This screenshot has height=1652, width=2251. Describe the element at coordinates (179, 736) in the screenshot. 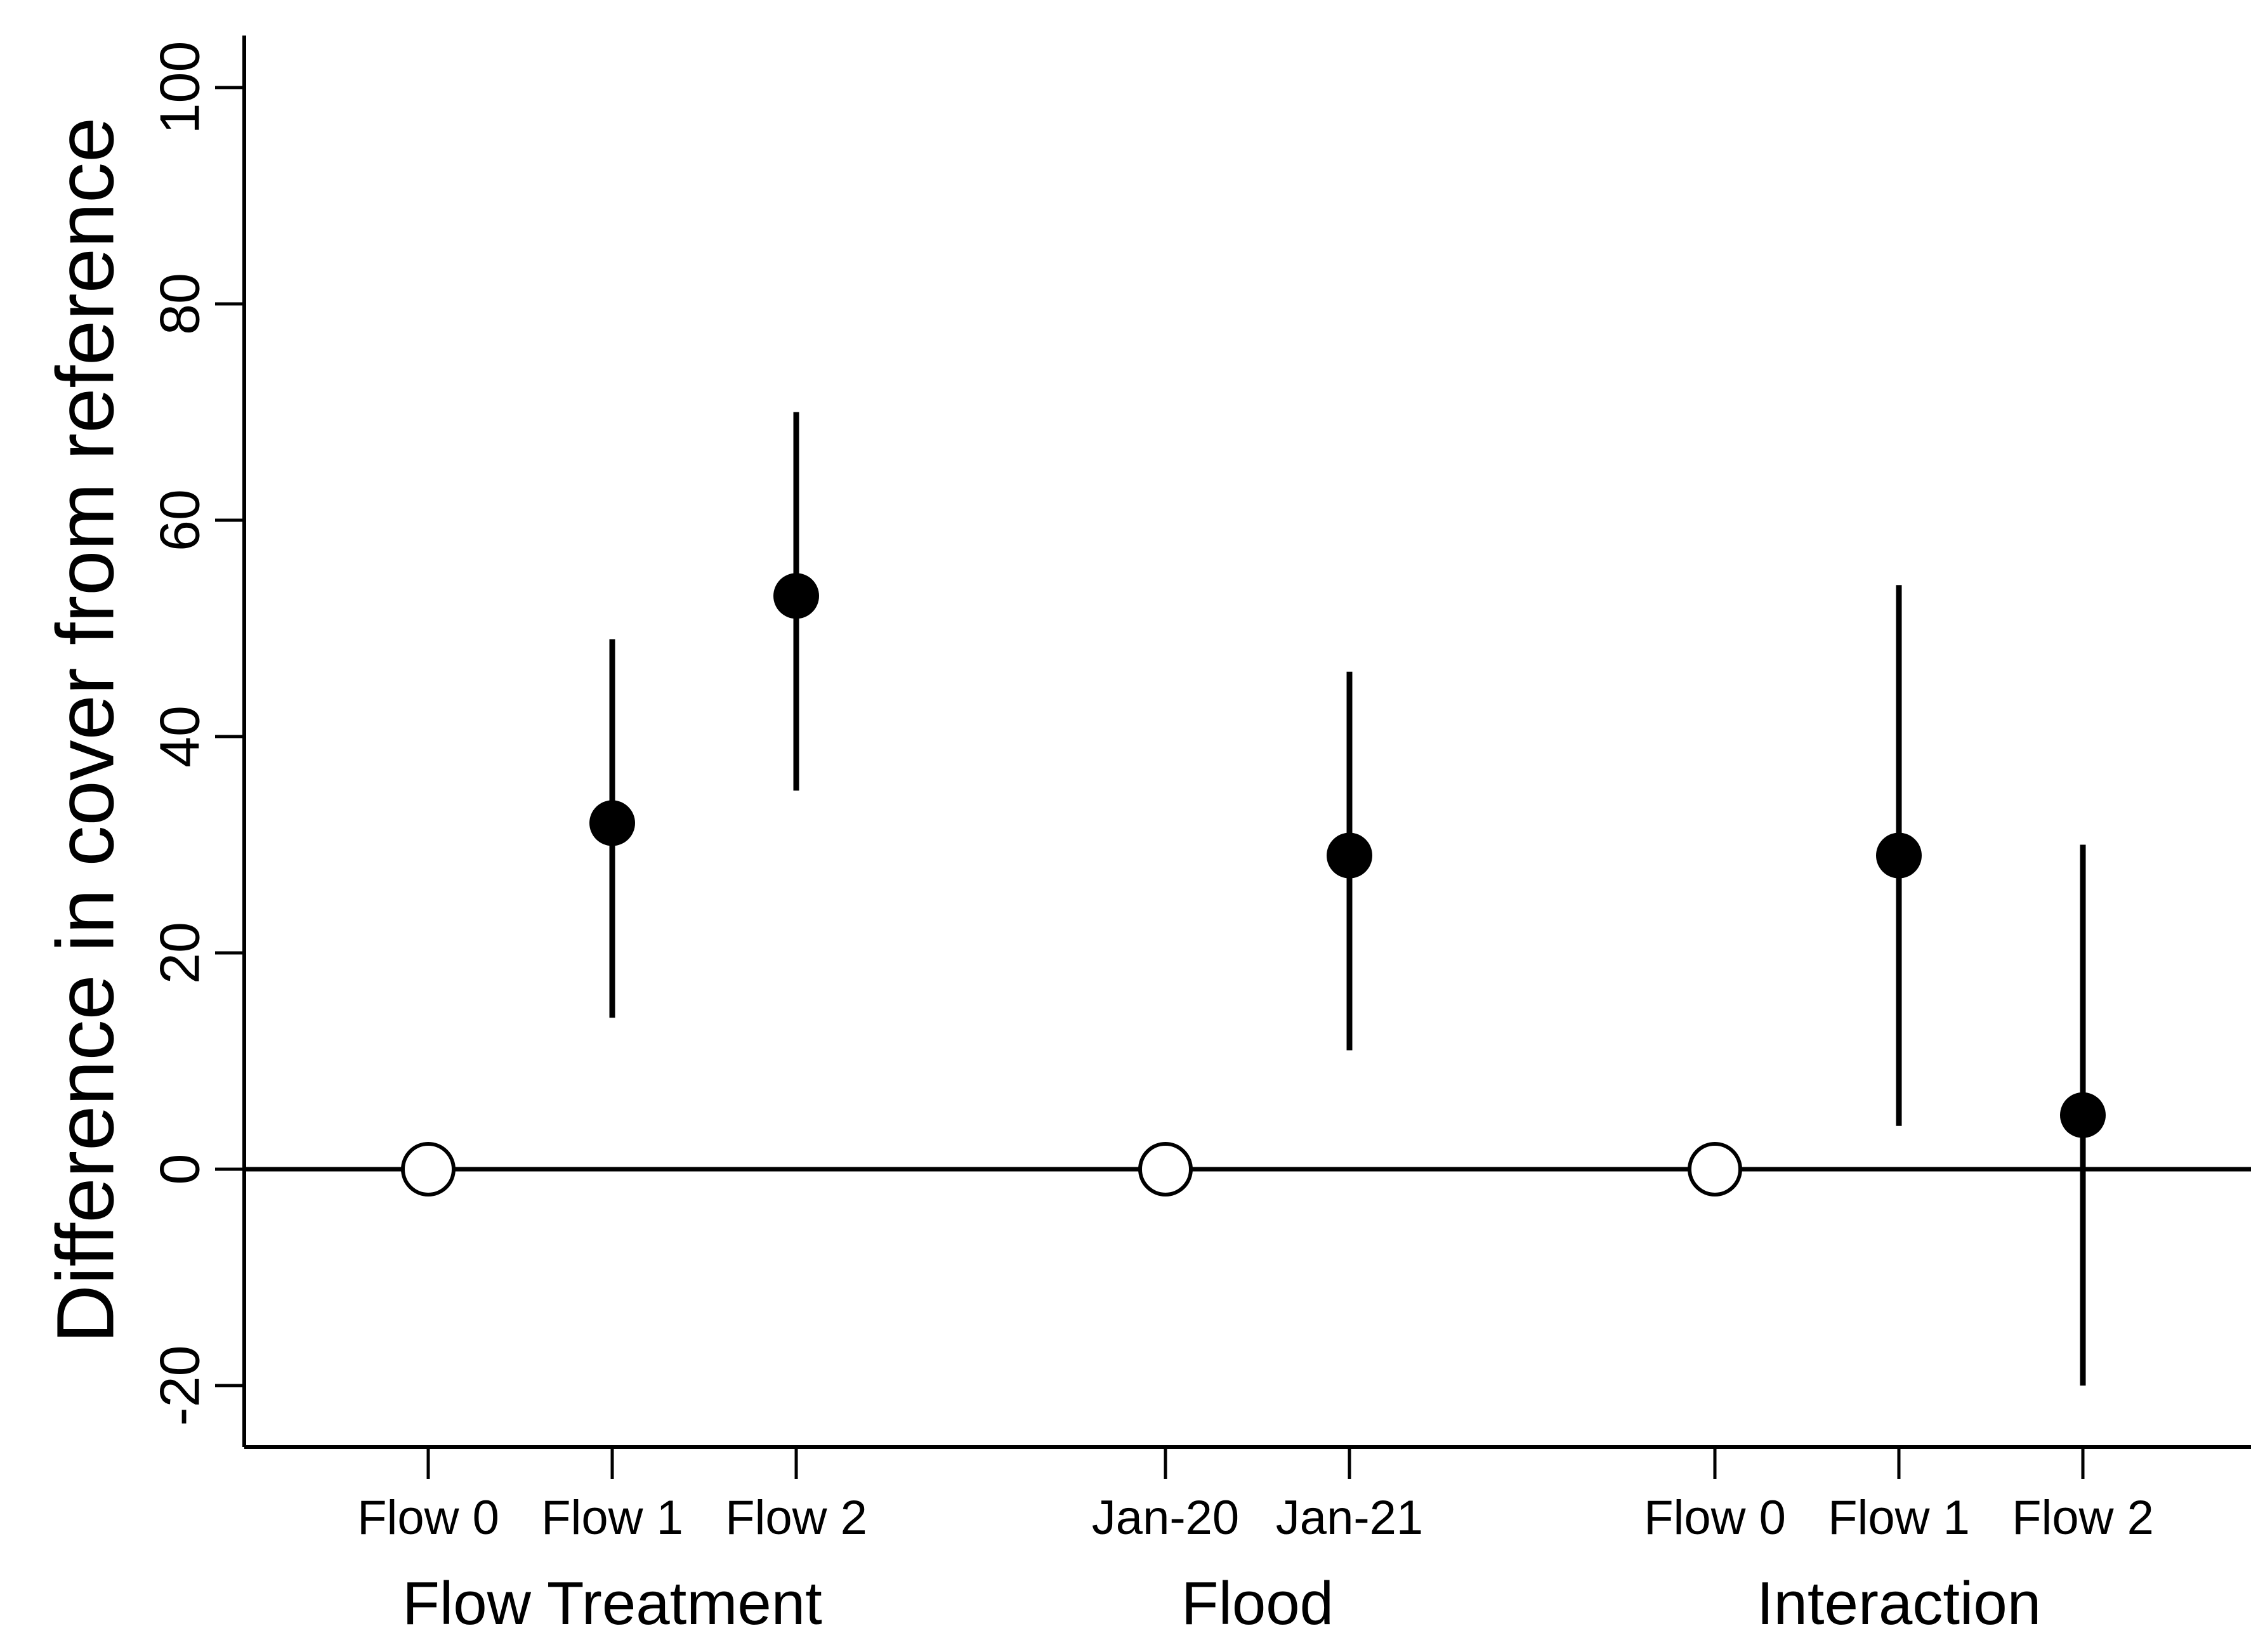

I see `y-tick-label: 40` at that location.